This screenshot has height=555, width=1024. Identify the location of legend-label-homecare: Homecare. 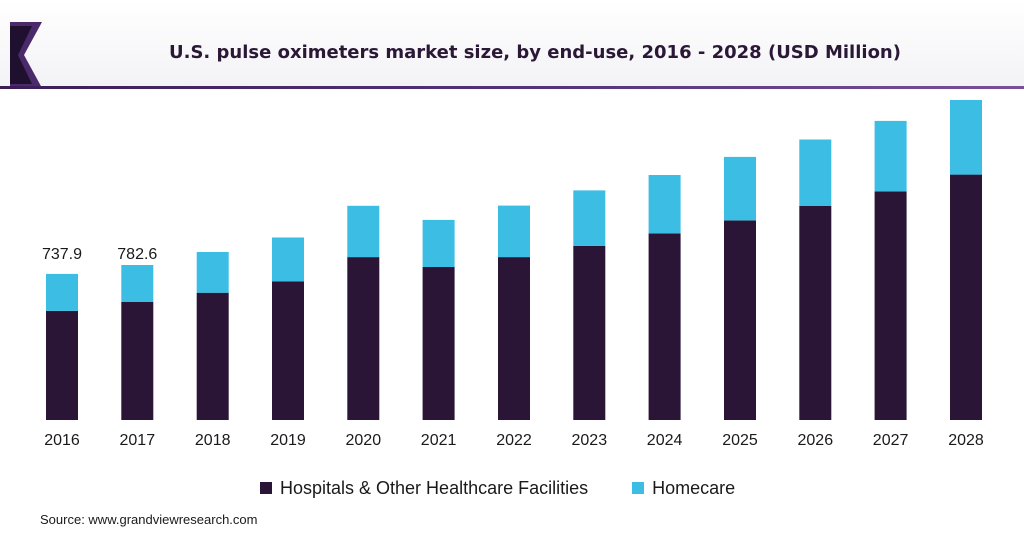
(694, 487).